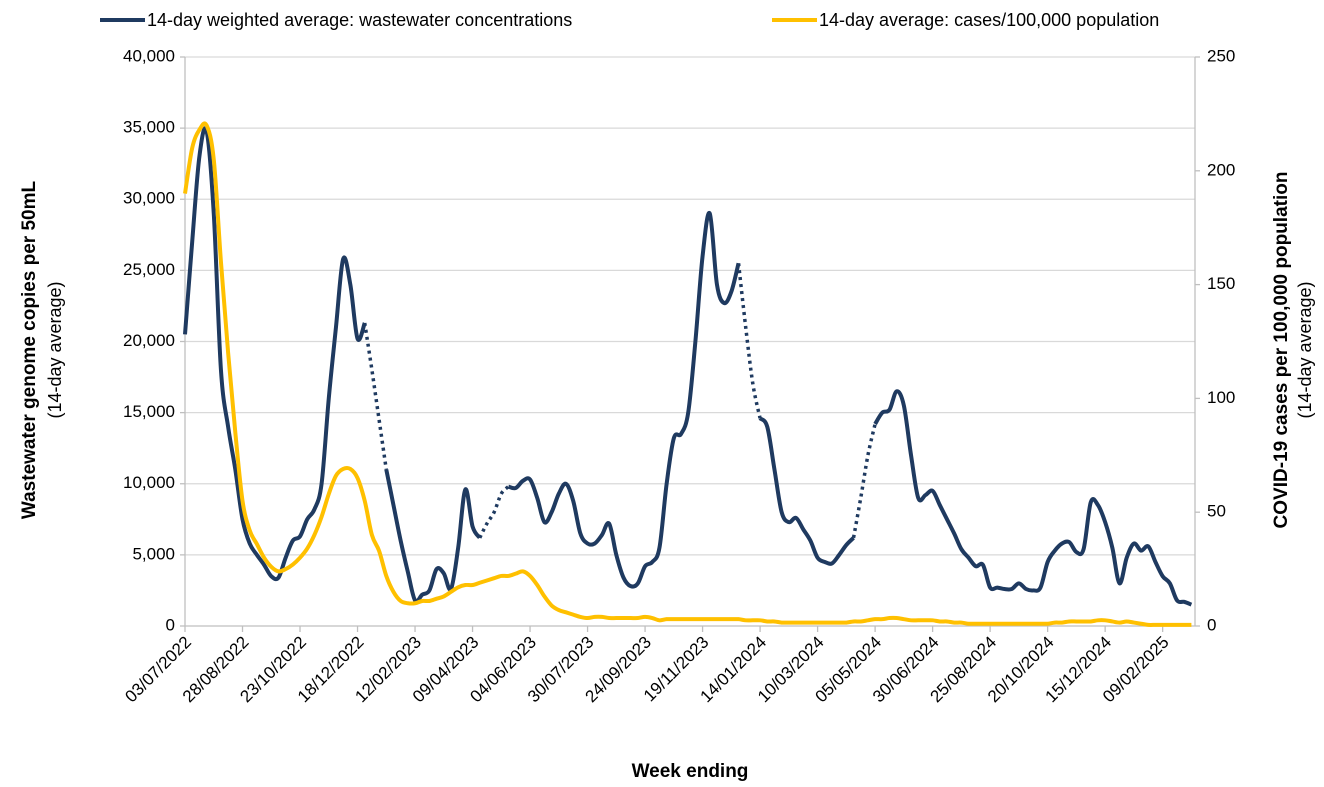 This screenshot has height=787, width=1324. Describe the element at coordinates (149, 55) in the screenshot. I see `y-tick-label: 40,000` at that location.